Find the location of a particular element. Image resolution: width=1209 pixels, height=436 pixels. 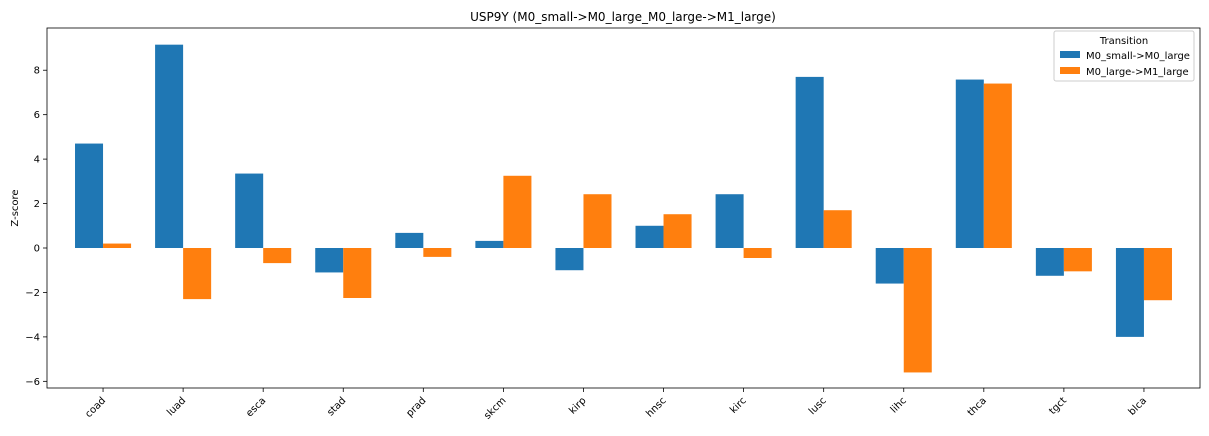

bar-series-2-hnsc is located at coordinates (677, 231).